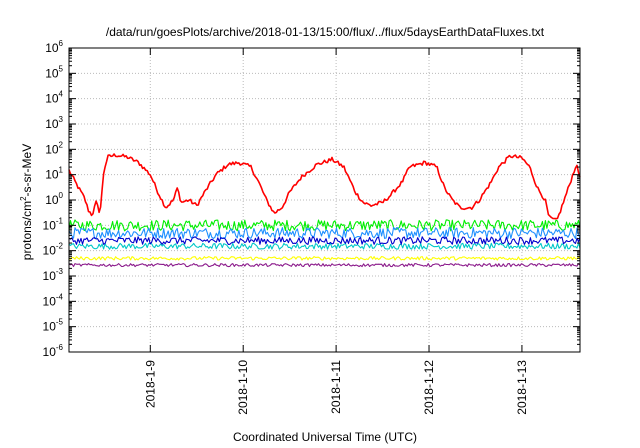  I want to click on y-tick-label: 10⁻², so click(53, 250).